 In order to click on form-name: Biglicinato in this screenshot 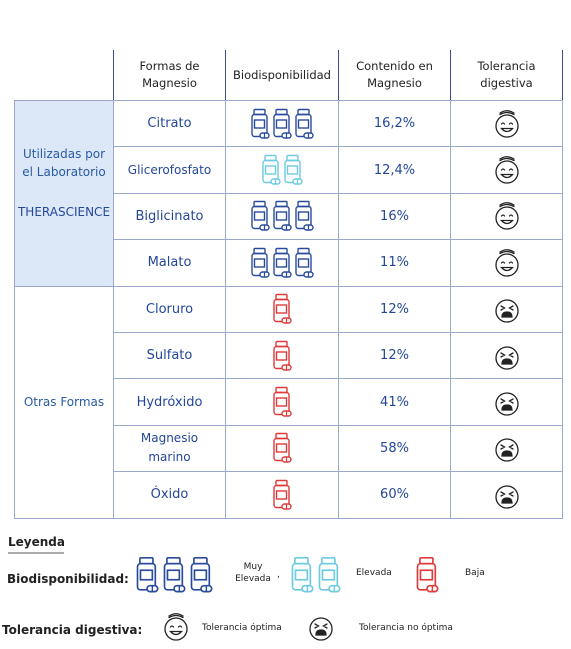, I will do `click(169, 216)`.